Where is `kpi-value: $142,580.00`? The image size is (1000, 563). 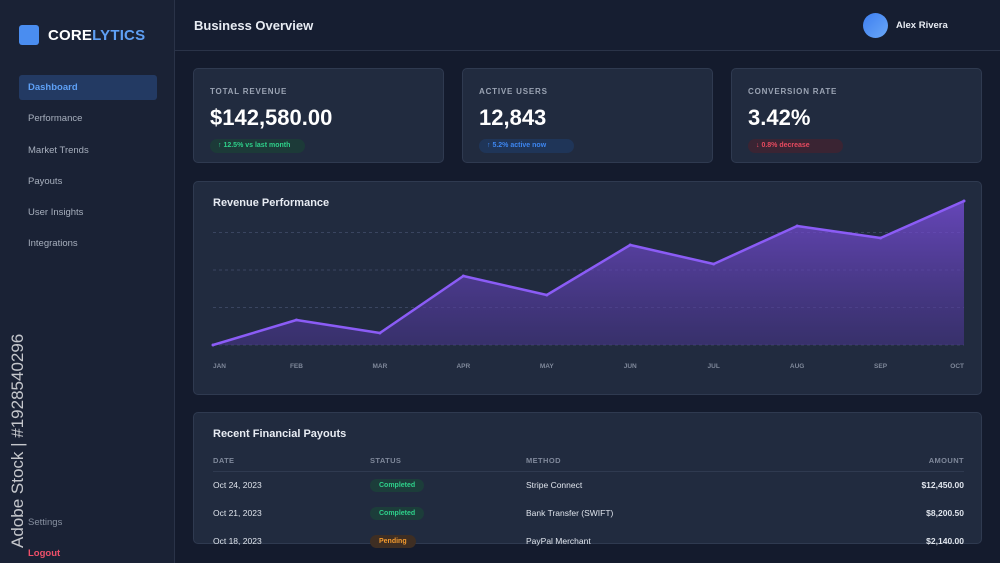
kpi-value: $142,580.00 is located at coordinates (271, 117).